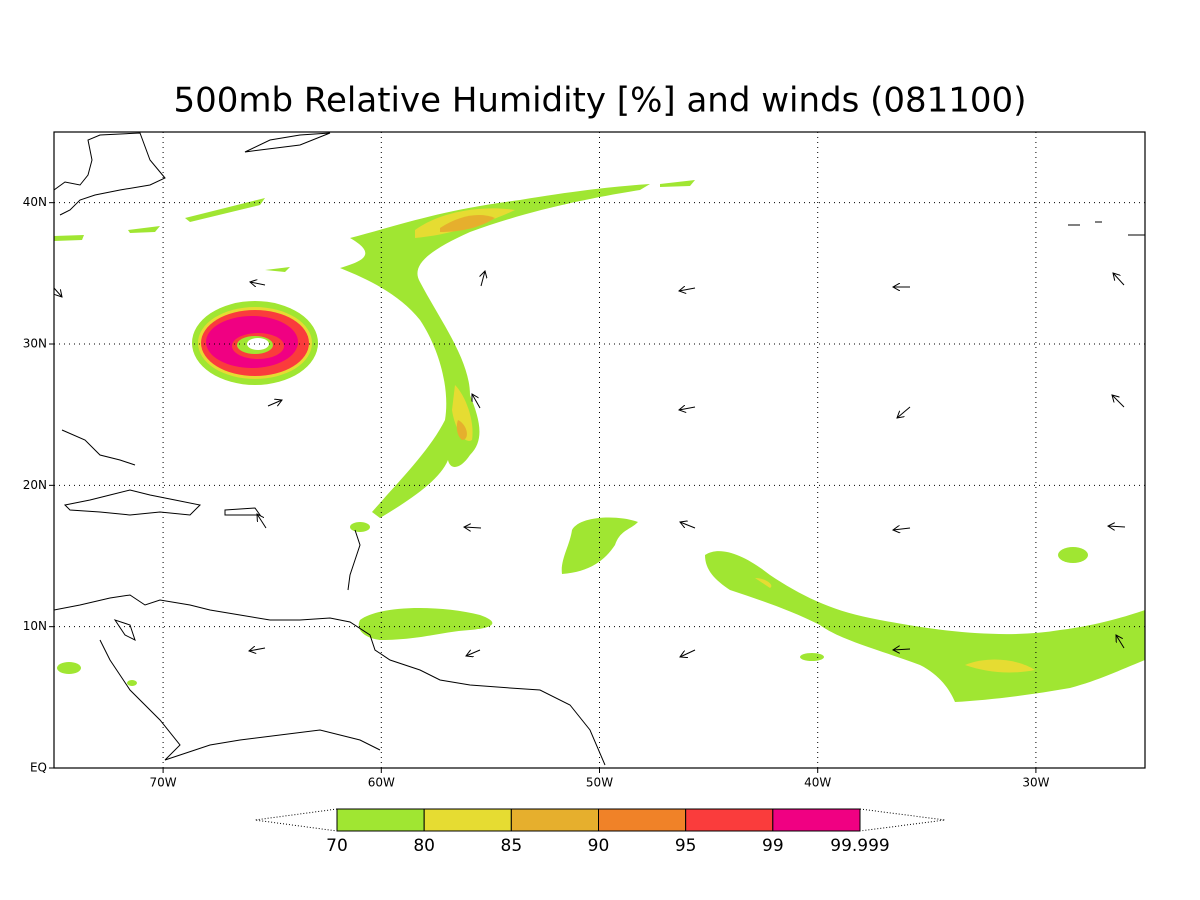  I want to click on x-tick-label: 30W, so click(1035, 783).